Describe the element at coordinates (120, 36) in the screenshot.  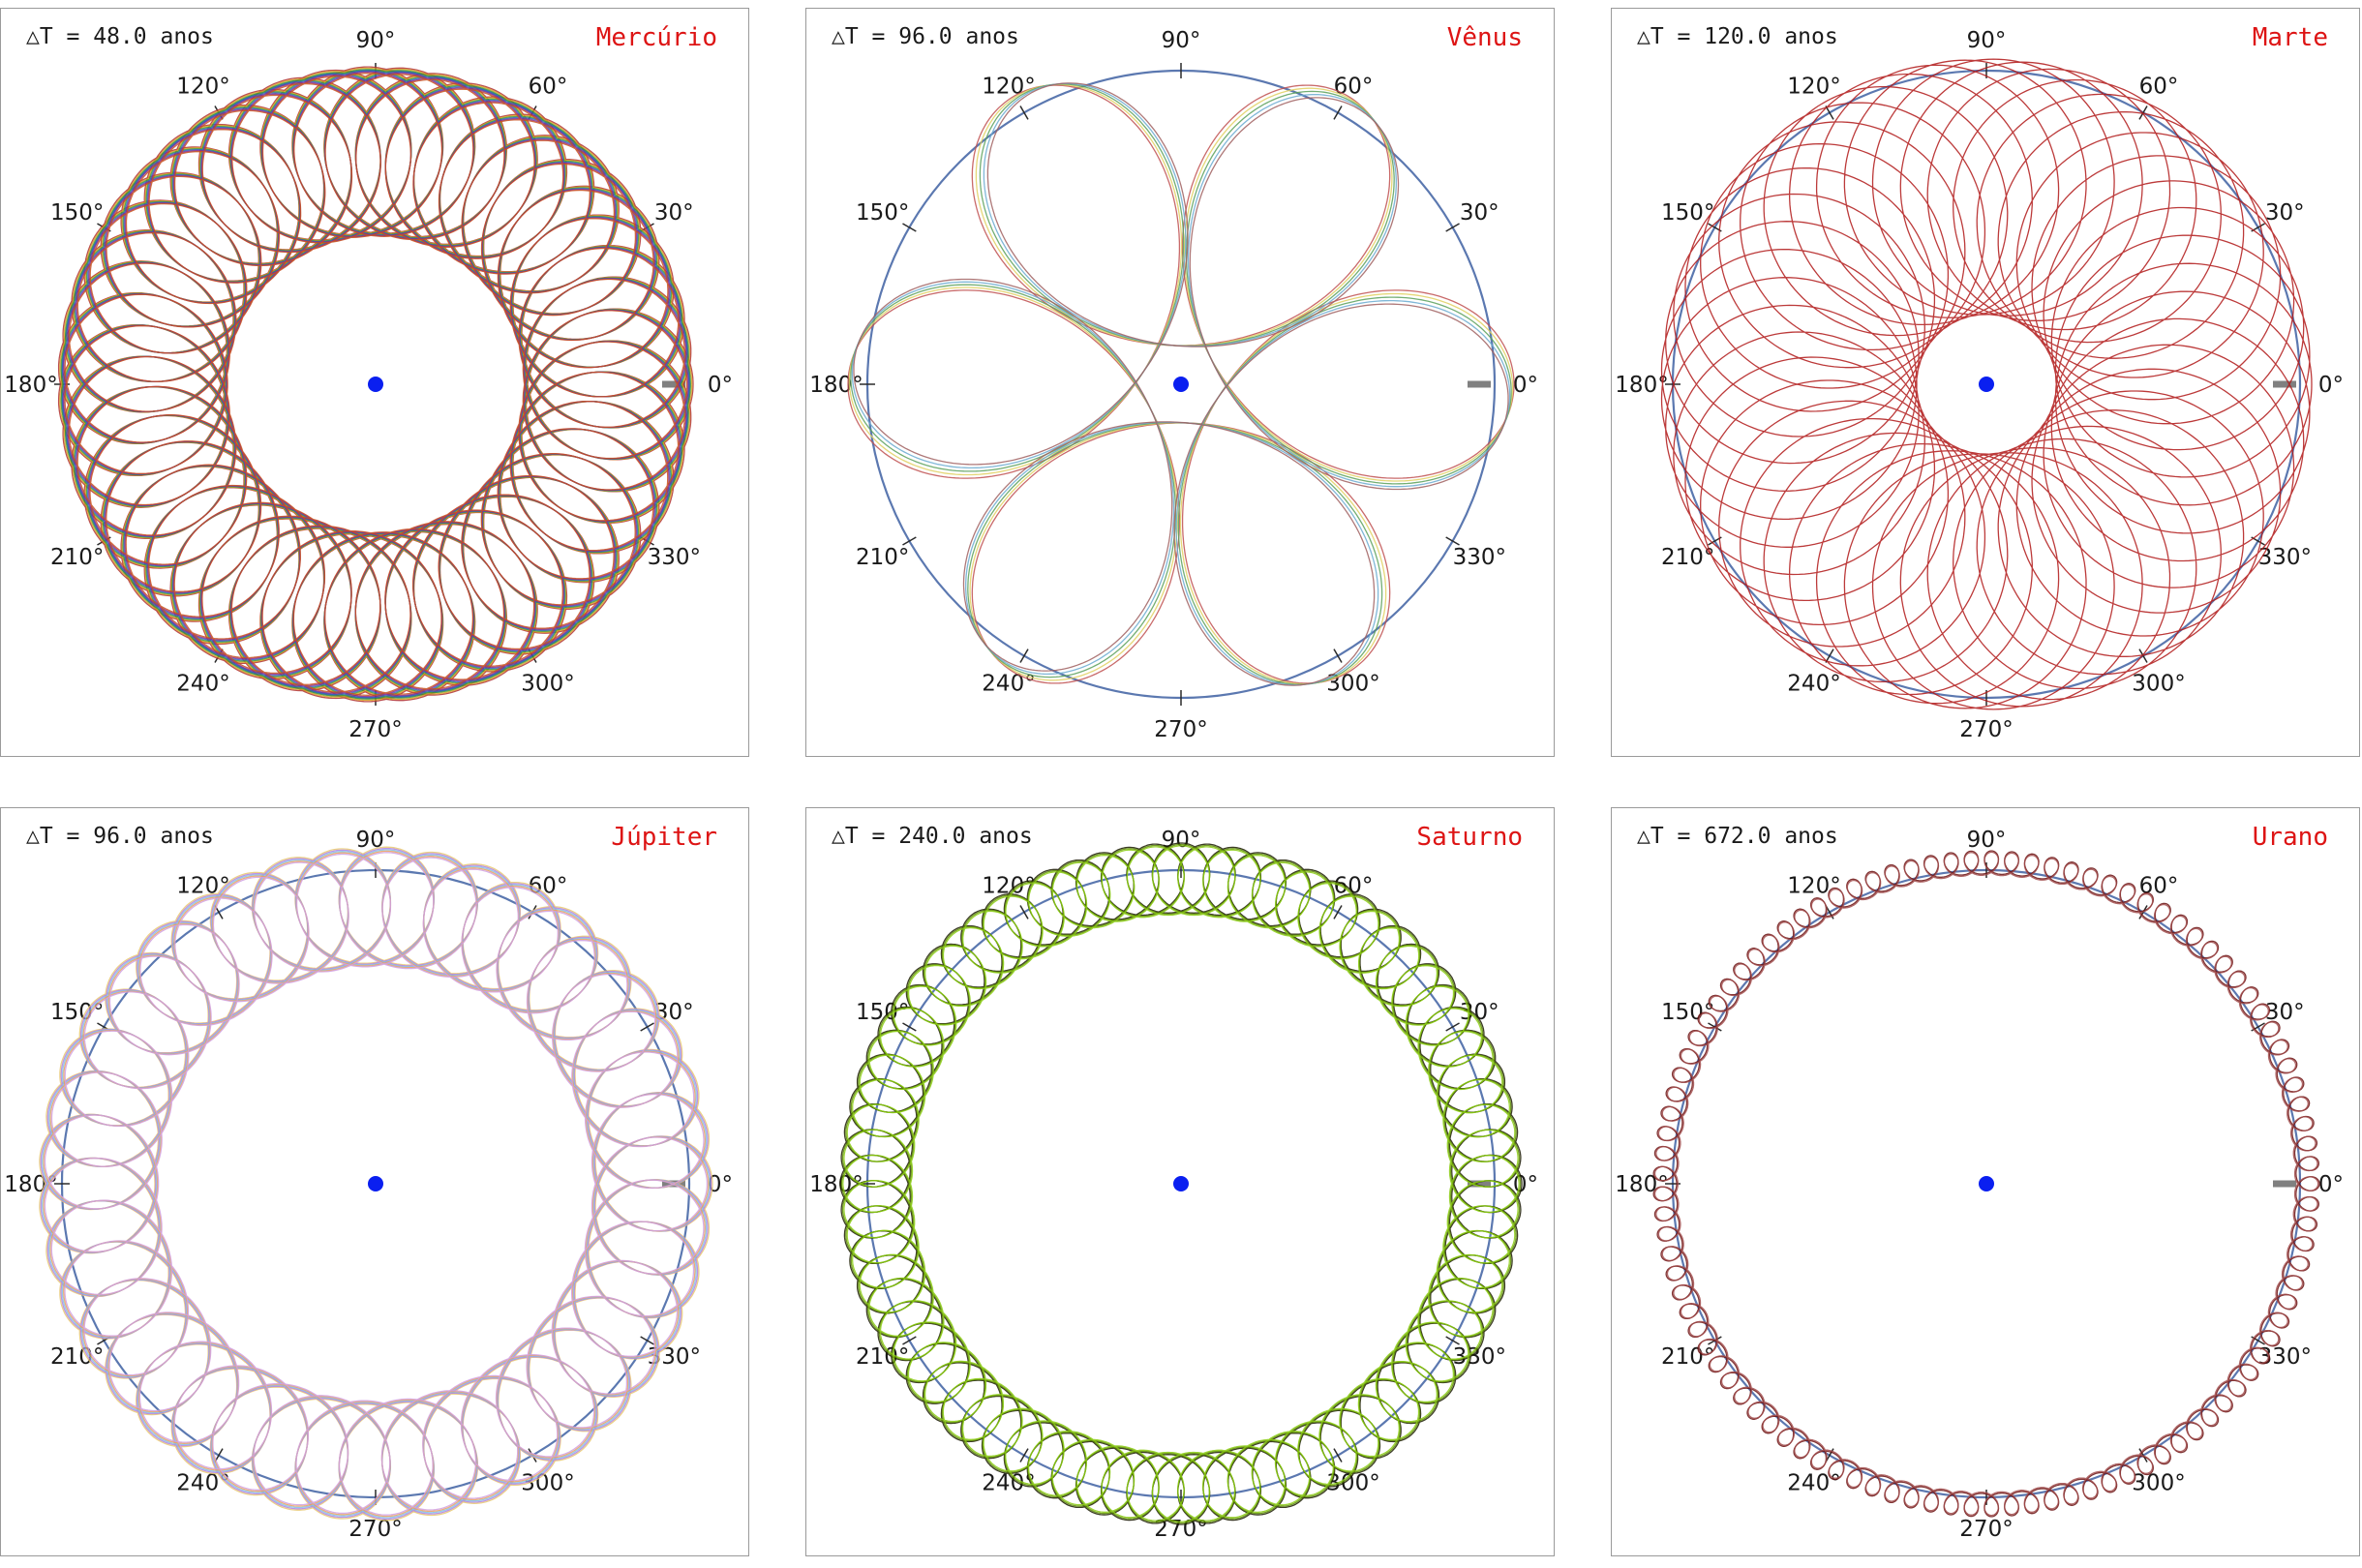
I see `delta-t-label: △T = 48.0 anos` at that location.